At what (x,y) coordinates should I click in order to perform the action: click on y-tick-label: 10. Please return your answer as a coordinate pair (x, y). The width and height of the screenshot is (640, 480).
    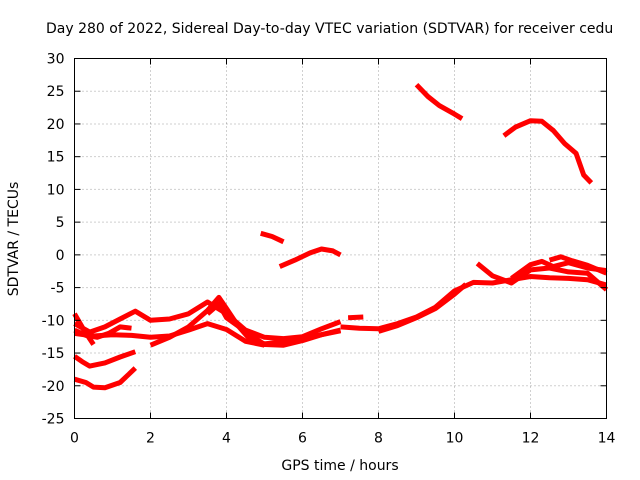
    Looking at the image, I should click on (56, 190).